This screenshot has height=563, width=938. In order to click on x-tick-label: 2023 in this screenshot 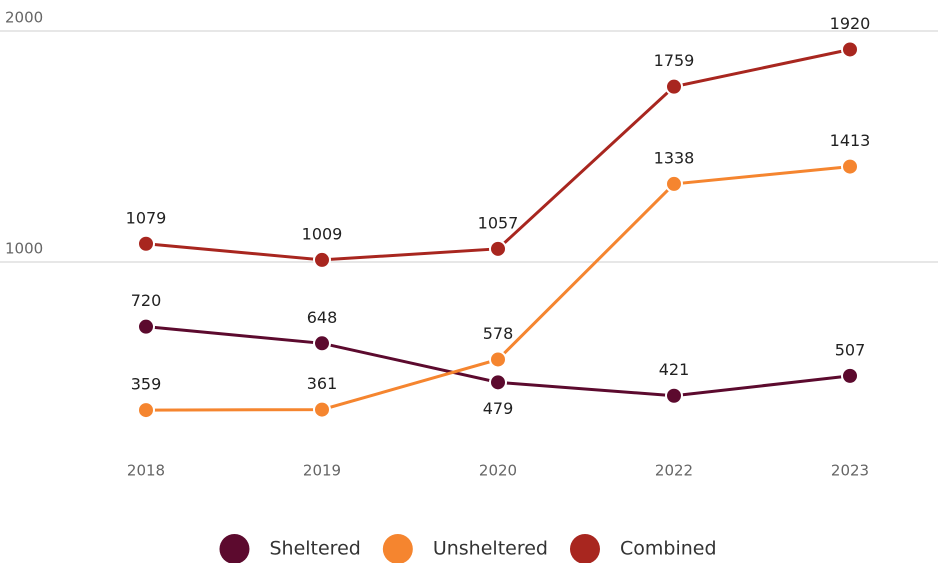, I will do `click(850, 471)`.